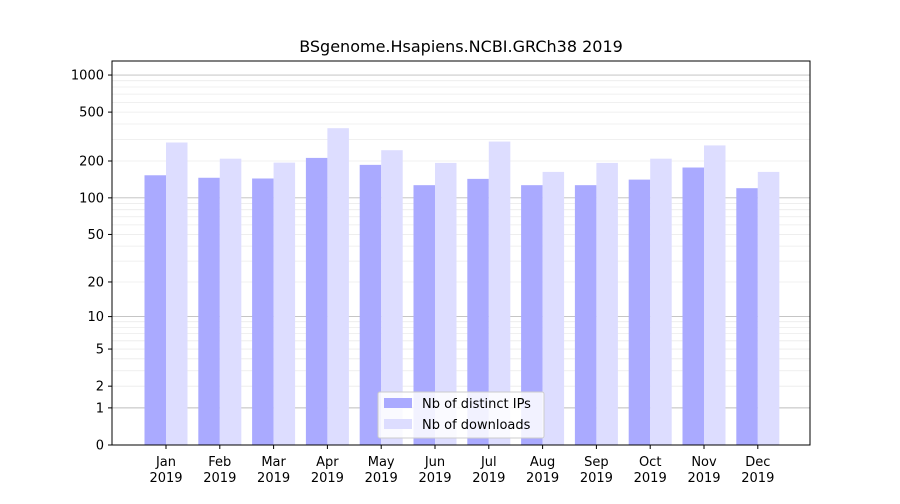 This screenshot has width=900, height=504. What do you see at coordinates (165, 462) in the screenshot?
I see `x-tick-label-month: Jan` at bounding box center [165, 462].